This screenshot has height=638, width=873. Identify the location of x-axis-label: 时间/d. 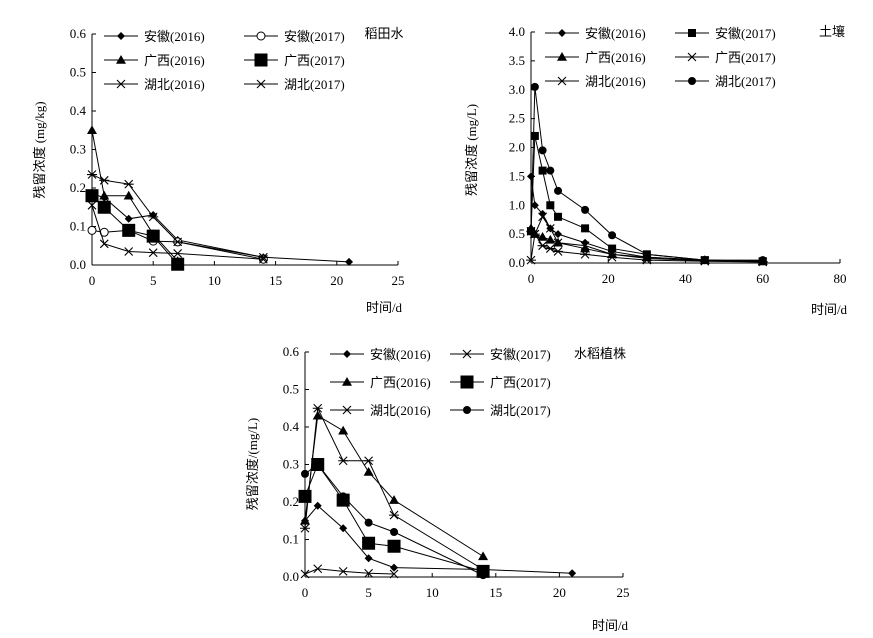
(829, 309).